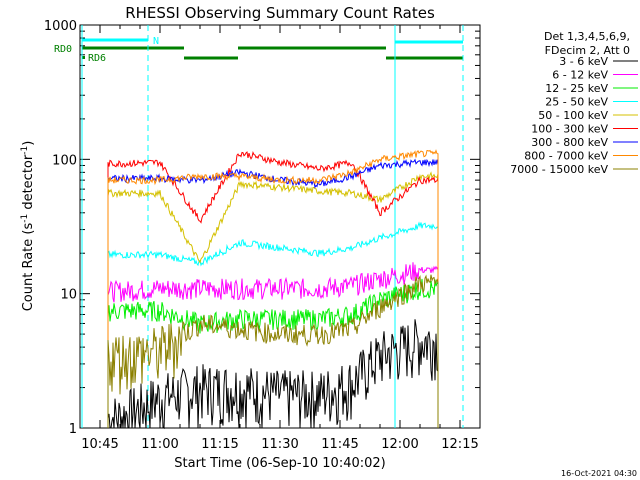 This screenshot has height=480, width=640. What do you see at coordinates (399, 444) in the screenshot?
I see `x-tick-label: 12:00` at bounding box center [399, 444].